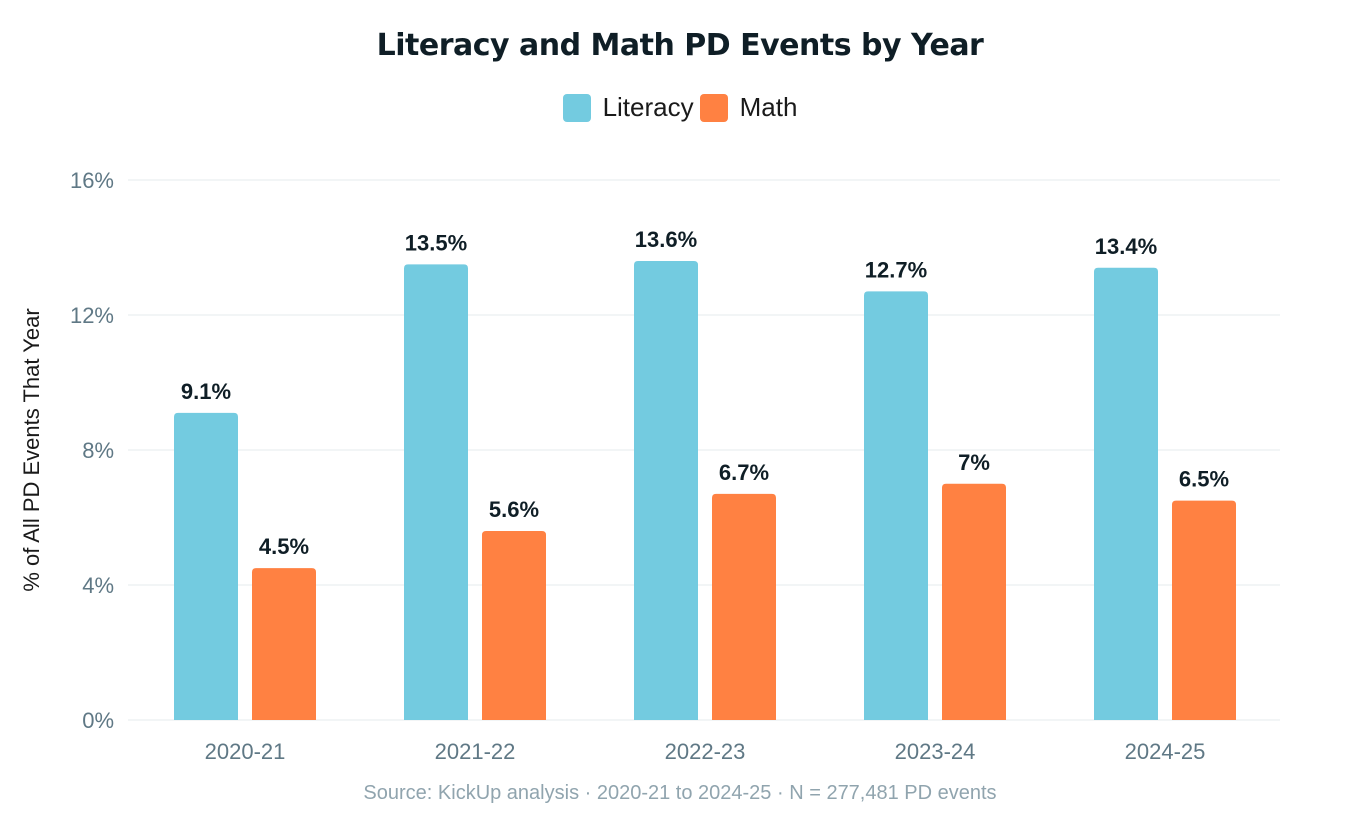 The width and height of the screenshot is (1360, 820). What do you see at coordinates (713, 107) in the screenshot?
I see `legend-swatch-math` at bounding box center [713, 107].